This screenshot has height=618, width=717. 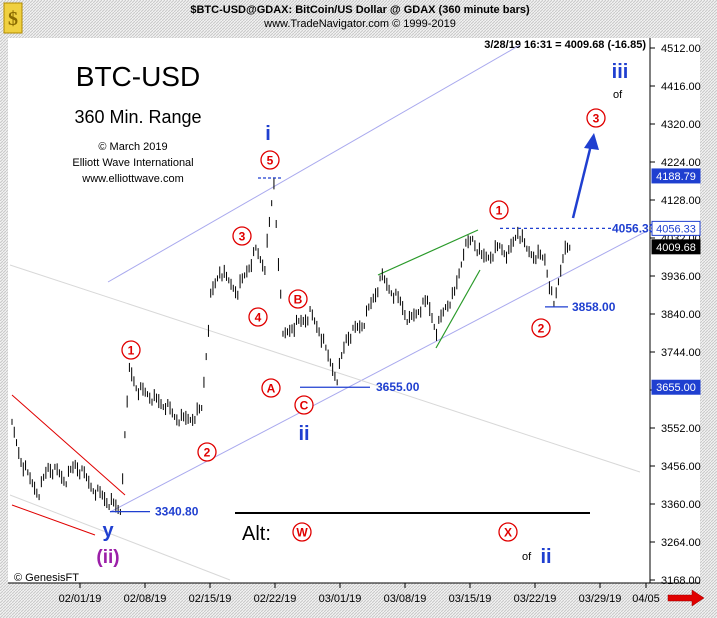 I want to click on level-label: 3655.00, so click(x=398, y=387).